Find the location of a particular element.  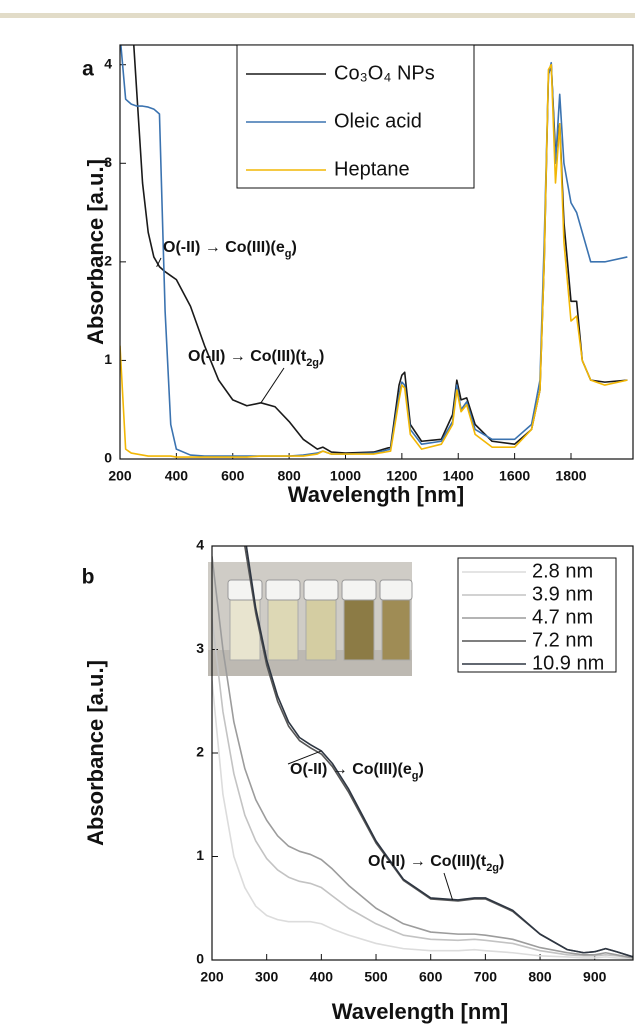

legend-label: Heptane is located at coordinates (372, 169).